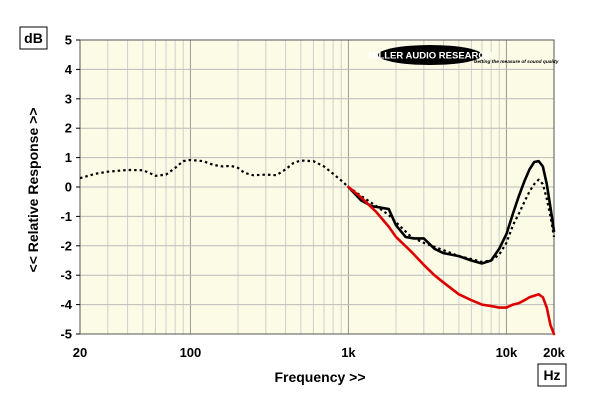 This screenshot has height=404, width=600. Describe the element at coordinates (66, 245) in the screenshot. I see `y-tick-label: -2` at that location.